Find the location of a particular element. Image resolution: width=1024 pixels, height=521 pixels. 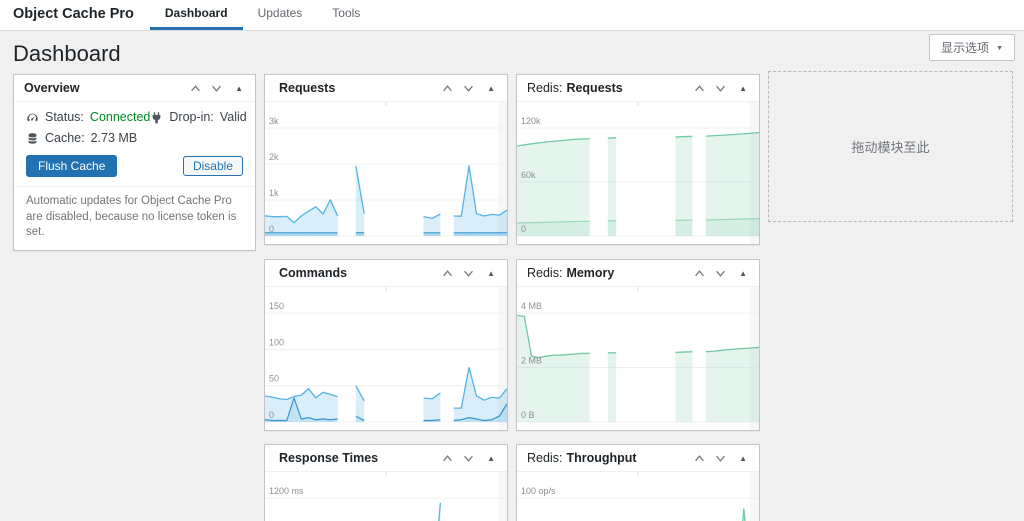

database-icon is located at coordinates (32, 138).